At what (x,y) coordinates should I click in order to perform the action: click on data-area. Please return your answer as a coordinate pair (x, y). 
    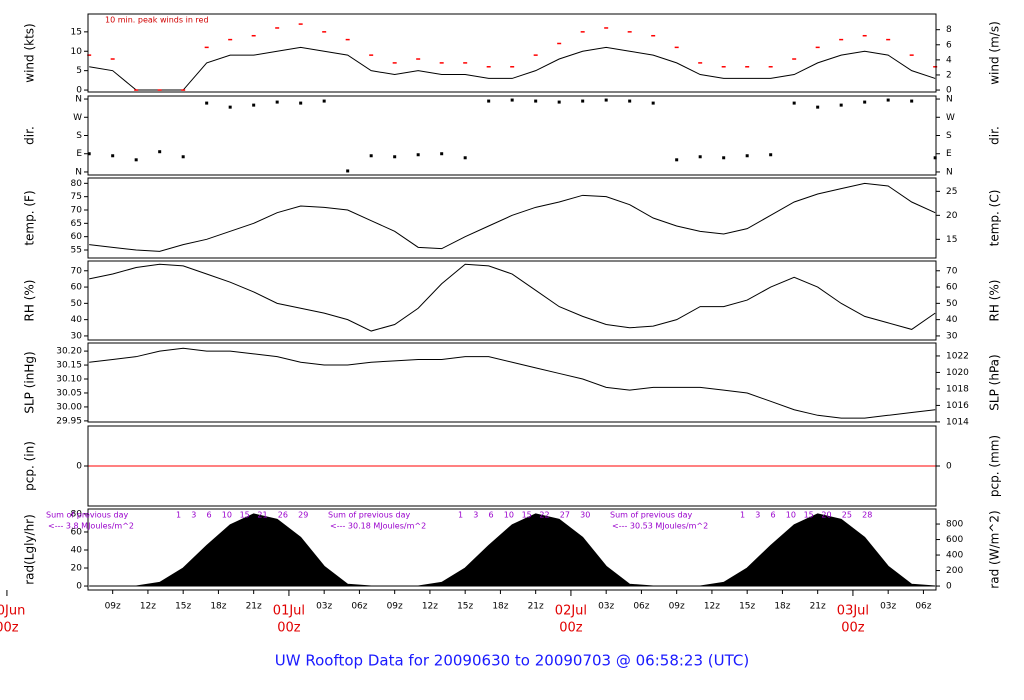
    Looking at the image, I should click on (512, 550).